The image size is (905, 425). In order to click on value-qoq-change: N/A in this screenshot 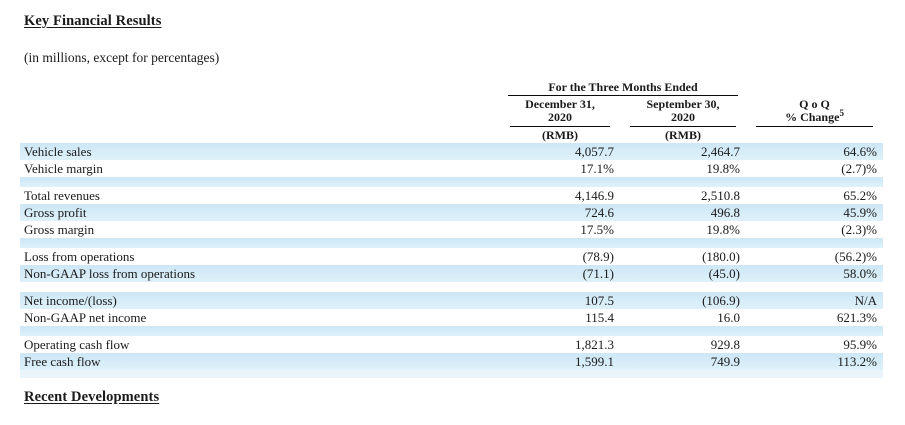, I will do `click(866, 300)`.